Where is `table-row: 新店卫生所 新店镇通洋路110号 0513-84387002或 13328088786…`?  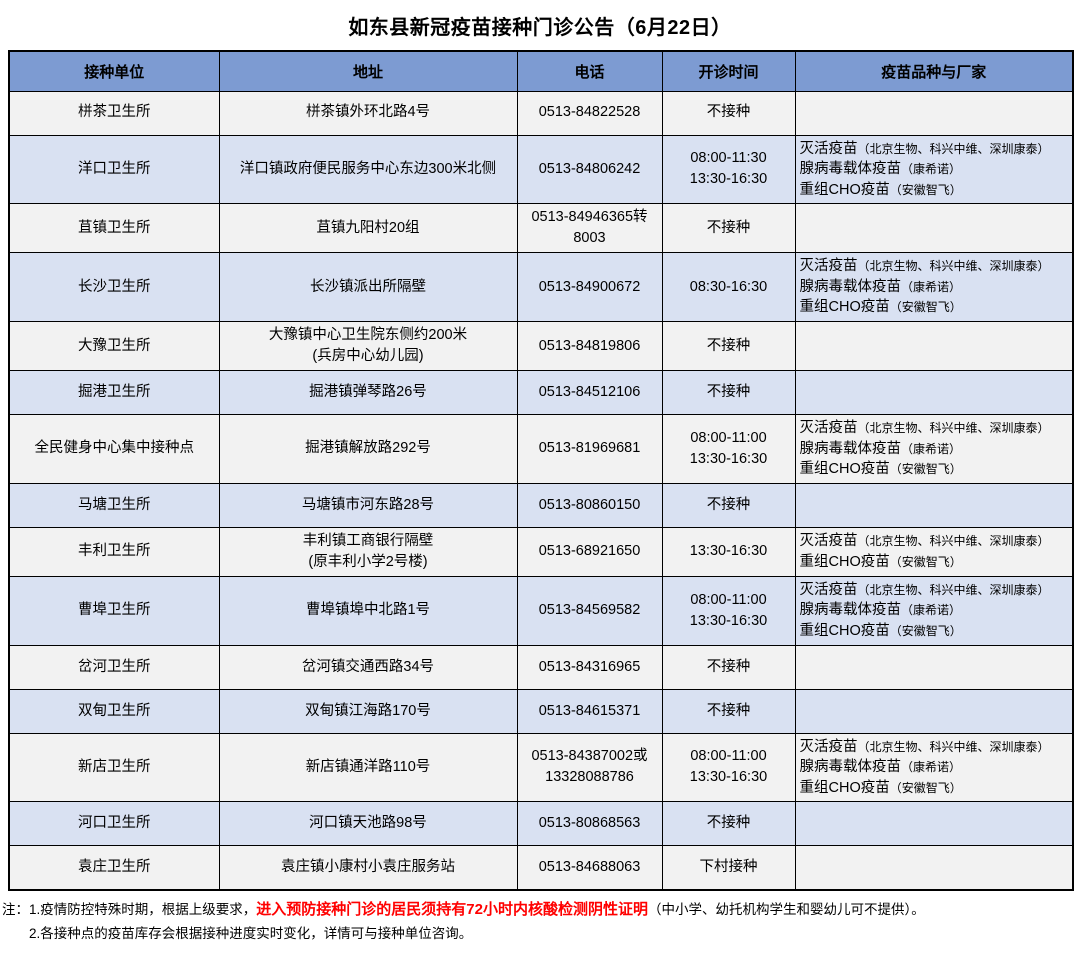
table-row: 新店卫生所 新店镇通洋路110号 0513-84387002或 13328088786… is located at coordinates (541, 767).